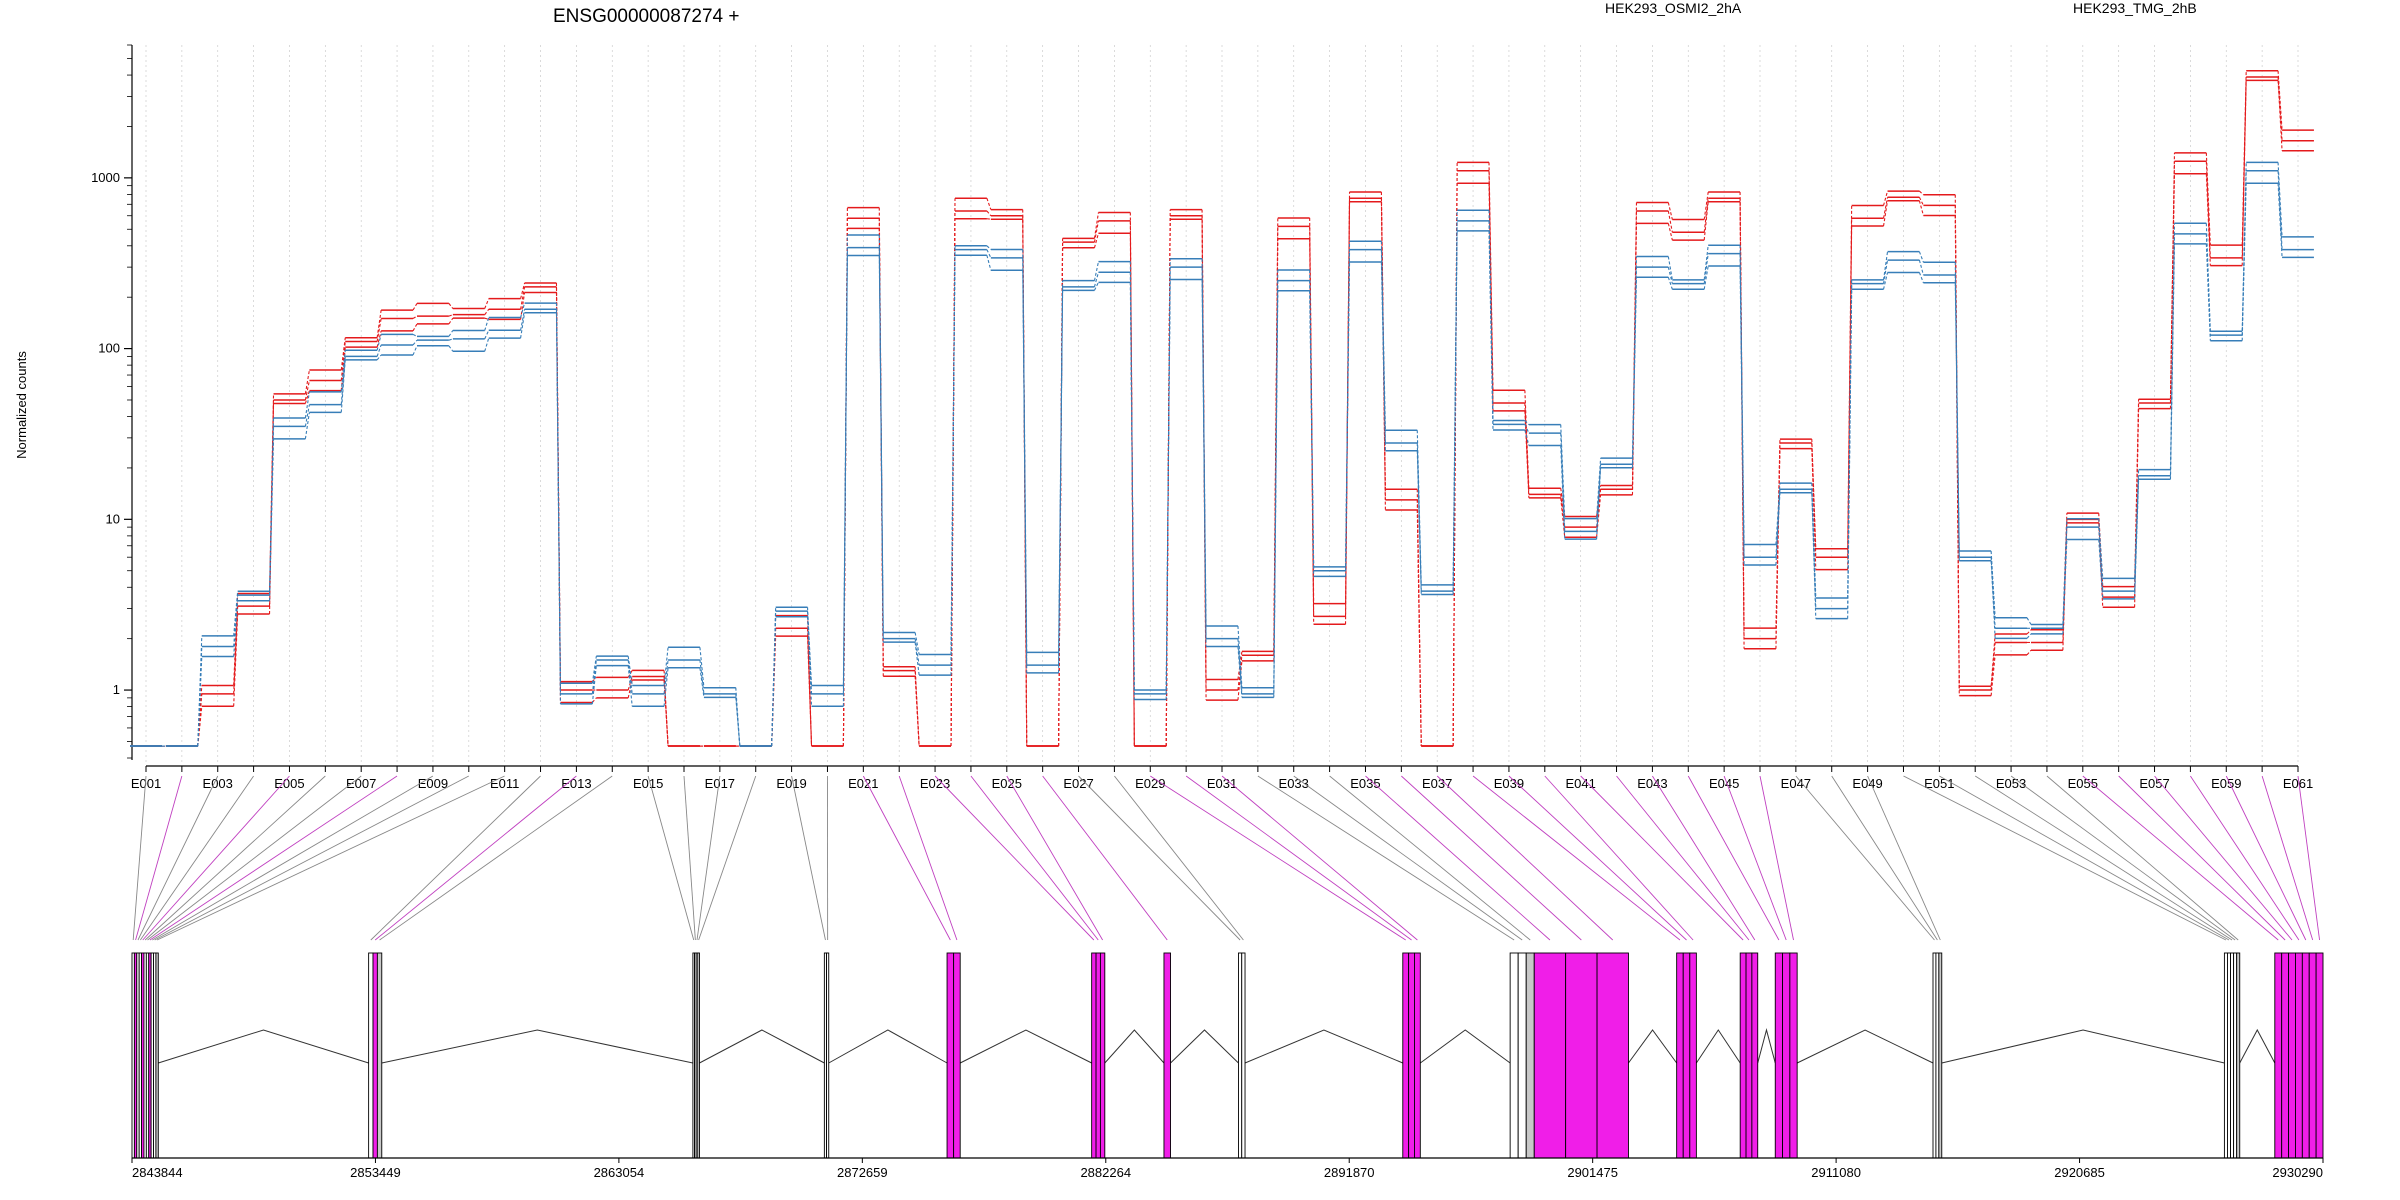  What do you see at coordinates (1939, 783) in the screenshot?
I see `xtick-label-E051: E051` at bounding box center [1939, 783].